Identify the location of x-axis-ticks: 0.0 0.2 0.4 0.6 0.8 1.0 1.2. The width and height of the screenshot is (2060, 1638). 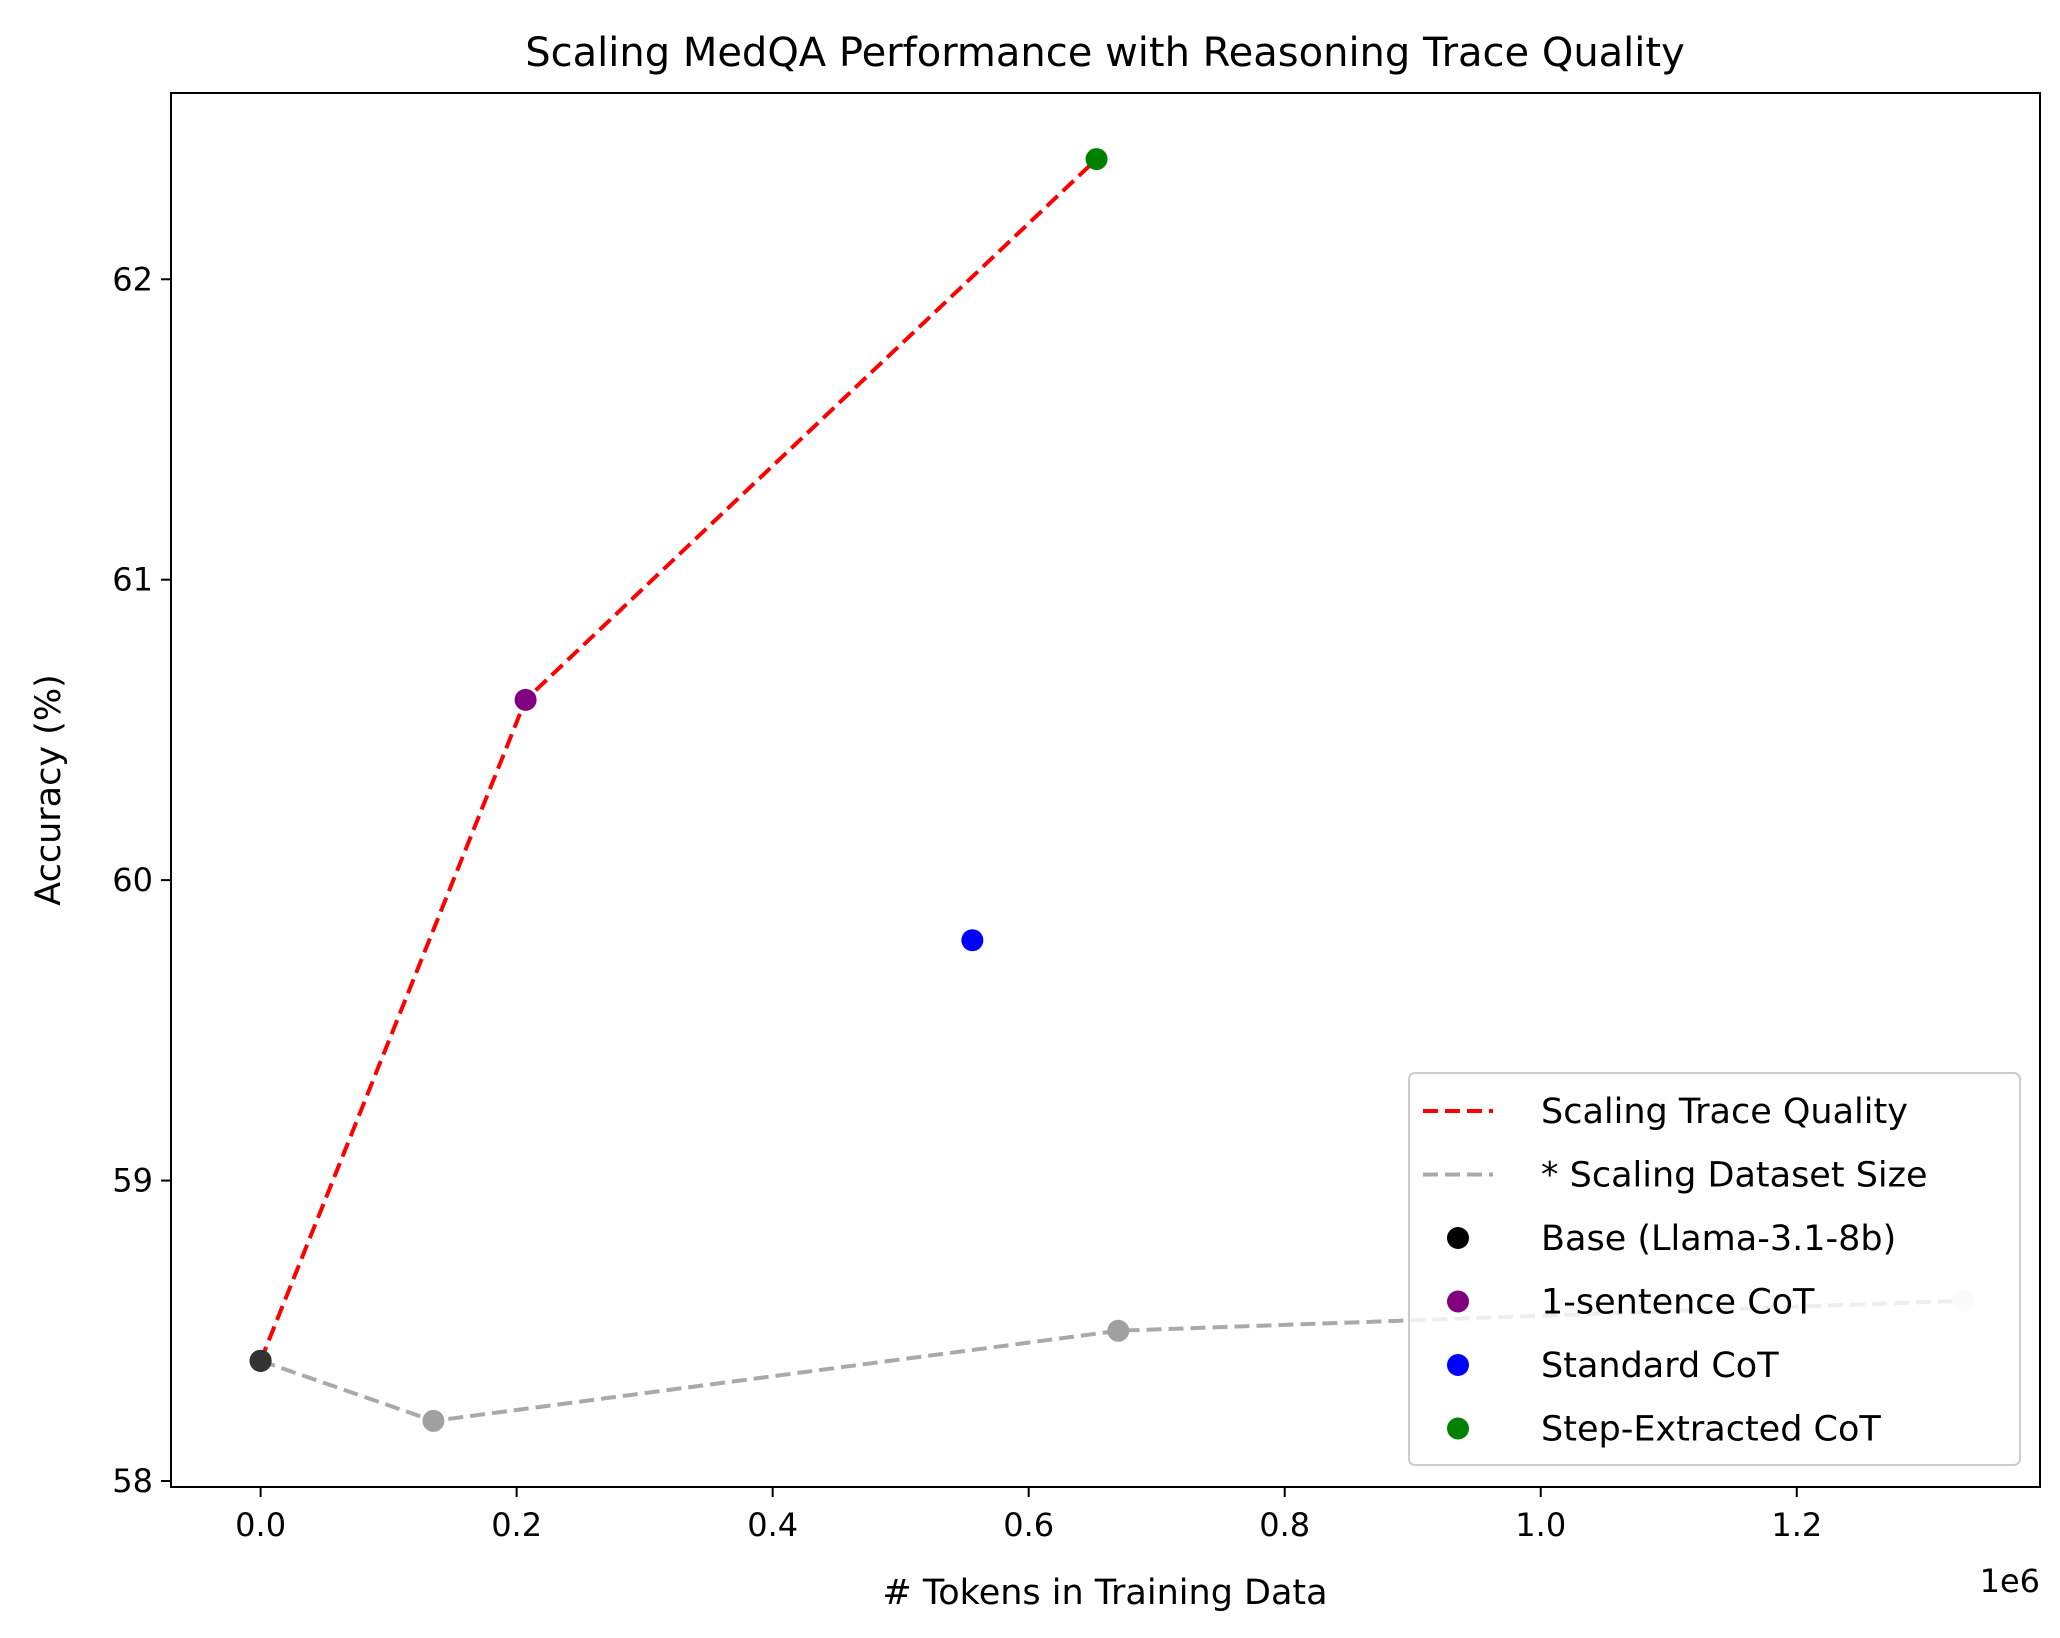
(1028, 1515).